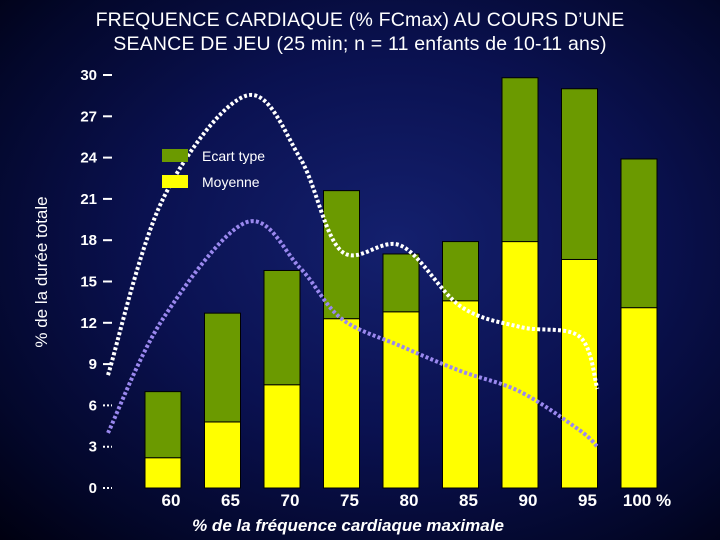  I want to click on x-tick-label: 80, so click(409, 500).